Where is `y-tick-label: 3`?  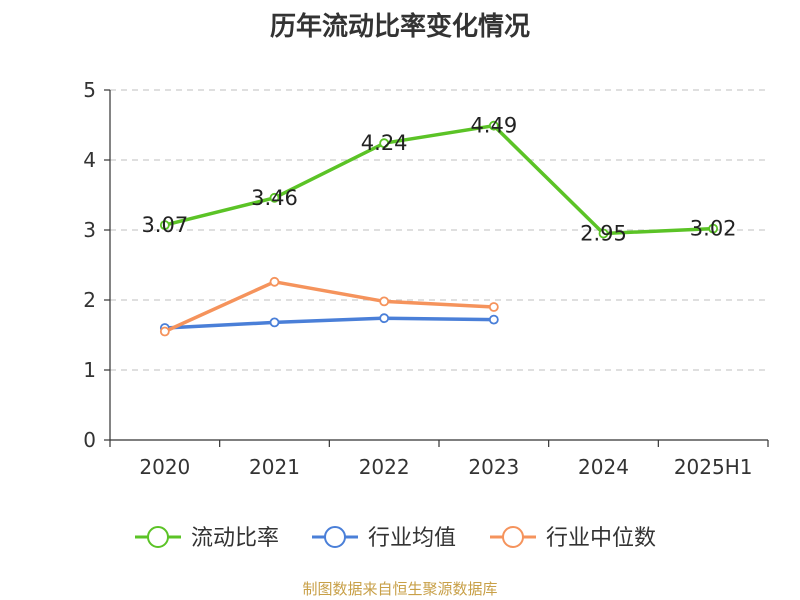
y-tick-label: 3 is located at coordinates (89, 230).